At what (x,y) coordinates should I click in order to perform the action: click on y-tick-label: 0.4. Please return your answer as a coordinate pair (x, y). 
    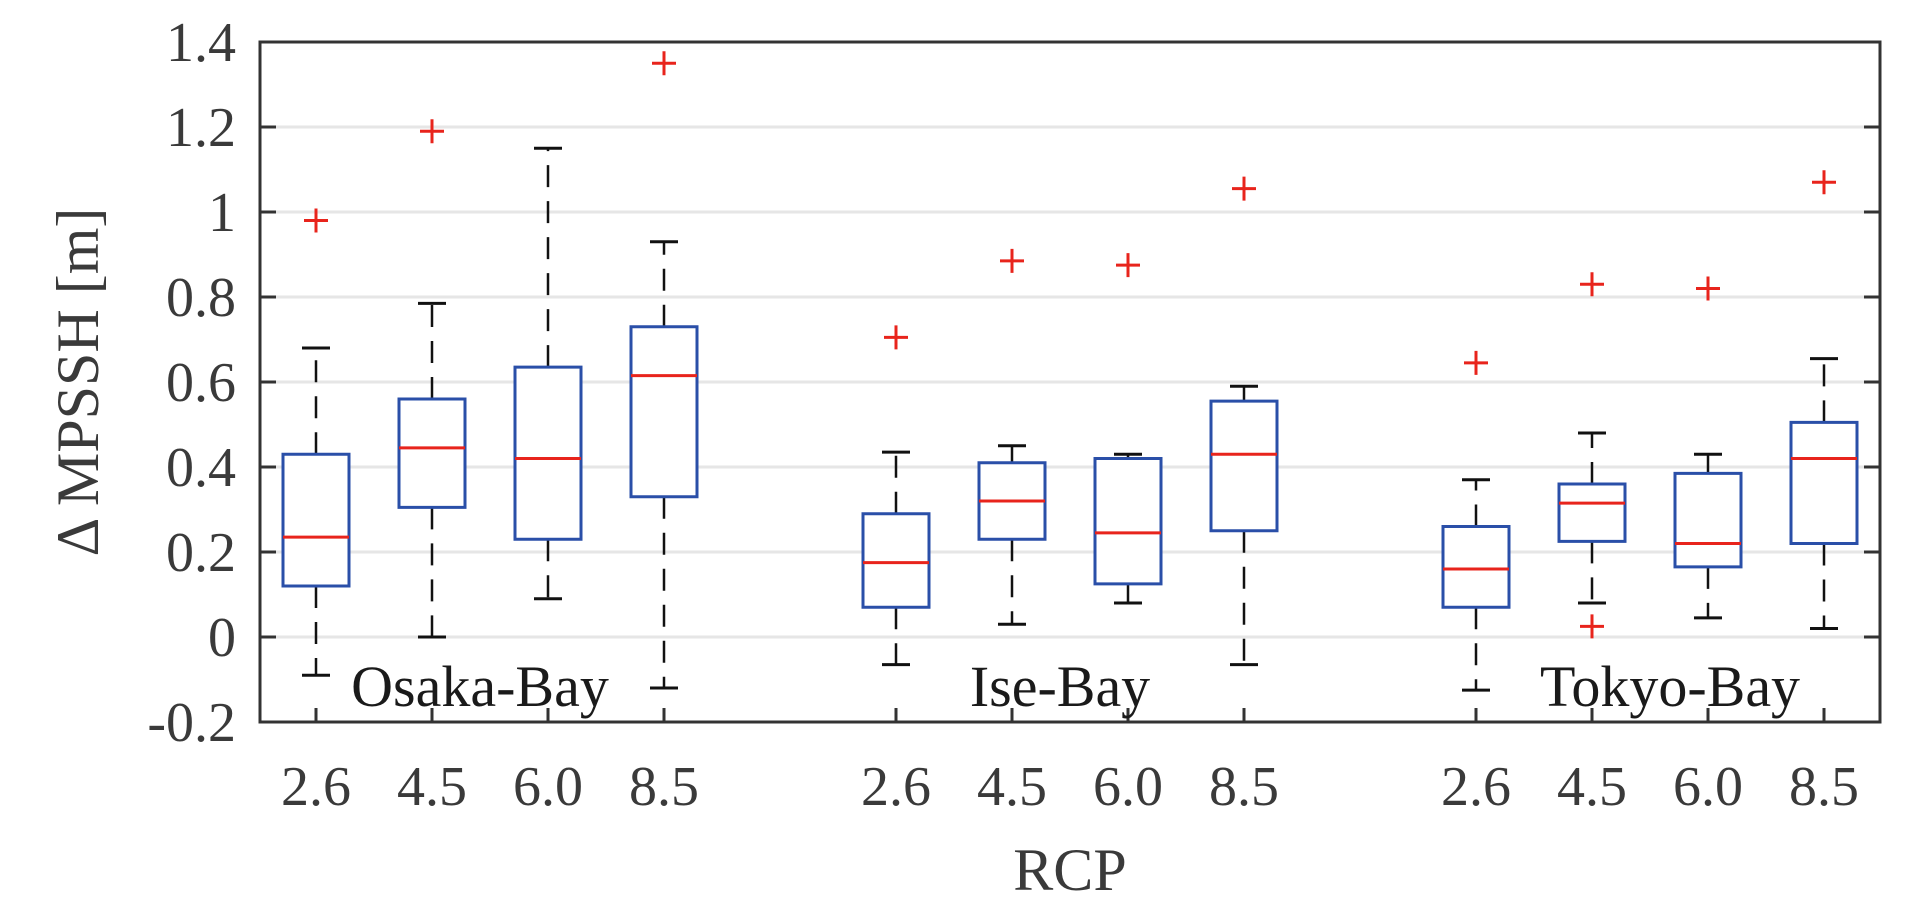
    Looking at the image, I should click on (201, 468).